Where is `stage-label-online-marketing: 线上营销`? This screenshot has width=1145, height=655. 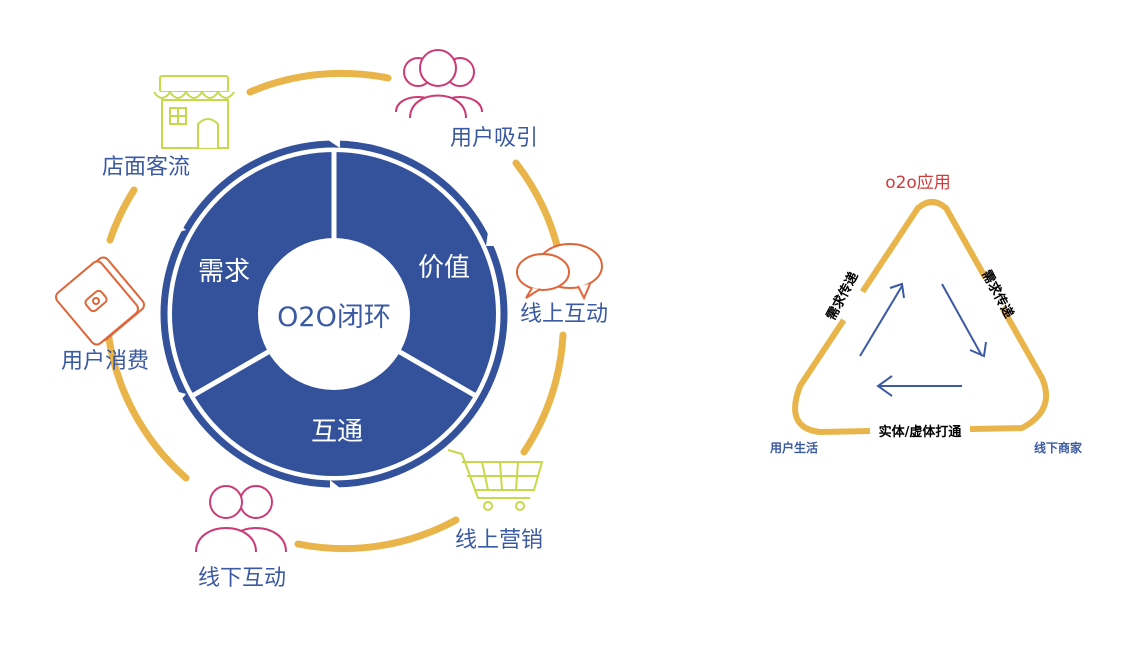
stage-label-online-marketing: 线上营销 is located at coordinates (499, 540).